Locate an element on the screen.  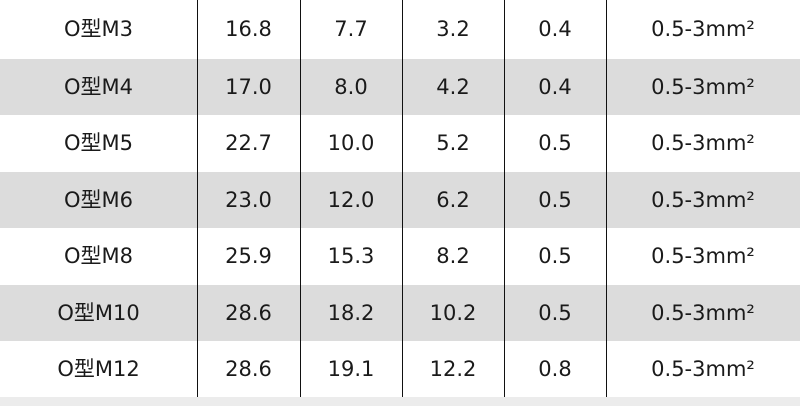
table-row: O型M8 25.9 15.3 8.2 0.5 0.5-3mm² is located at coordinates (400, 256).